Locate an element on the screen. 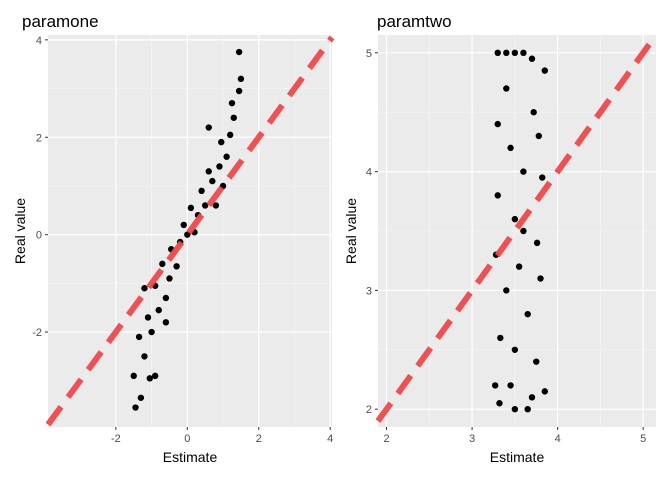  x-tick-label: 5 is located at coordinates (643, 439).